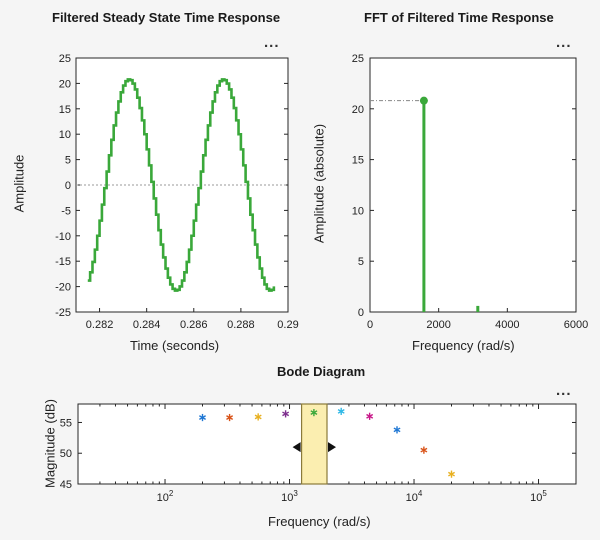  What do you see at coordinates (463, 345) in the screenshot?
I see `fft-plot-xlabel: Frequency (rad/s)` at bounding box center [463, 345].